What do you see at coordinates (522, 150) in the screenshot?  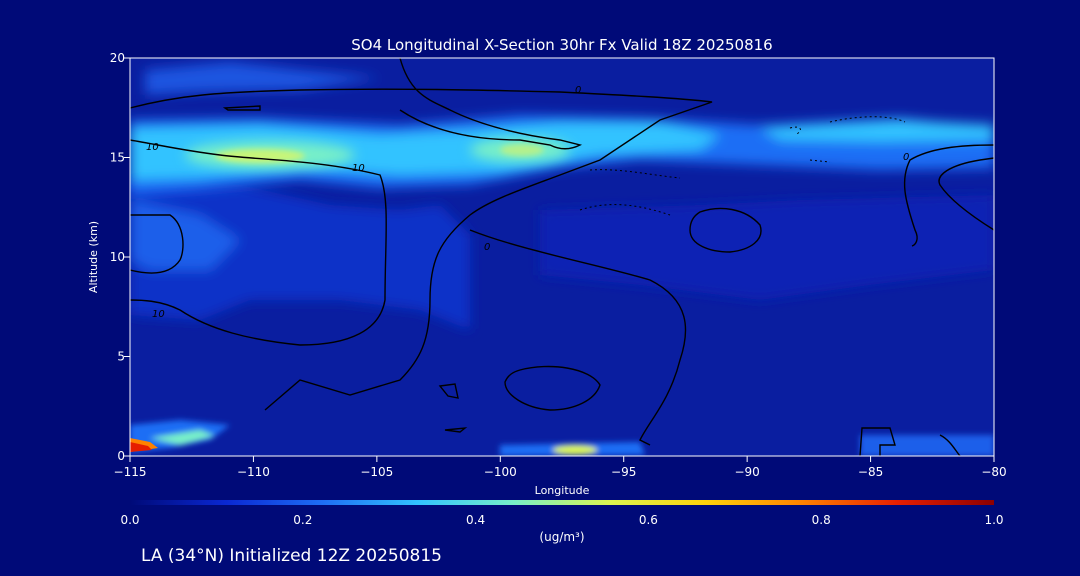 I see `upper-max-central` at bounding box center [522, 150].